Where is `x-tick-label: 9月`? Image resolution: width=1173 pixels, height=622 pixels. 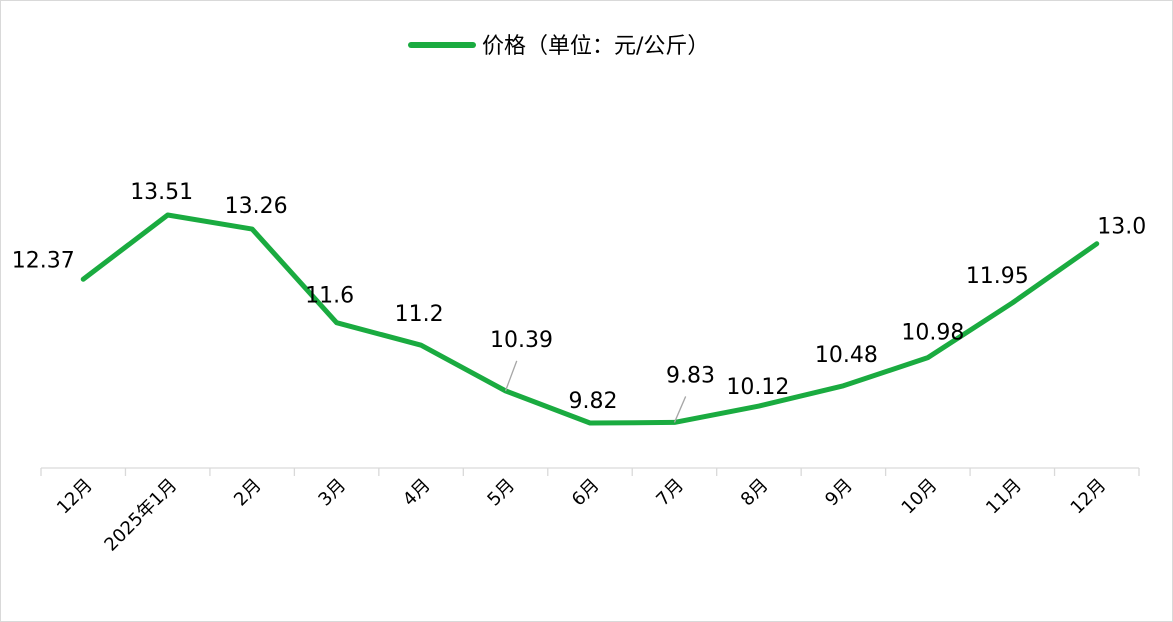 x-tick-label: 9月 is located at coordinates (839, 493).